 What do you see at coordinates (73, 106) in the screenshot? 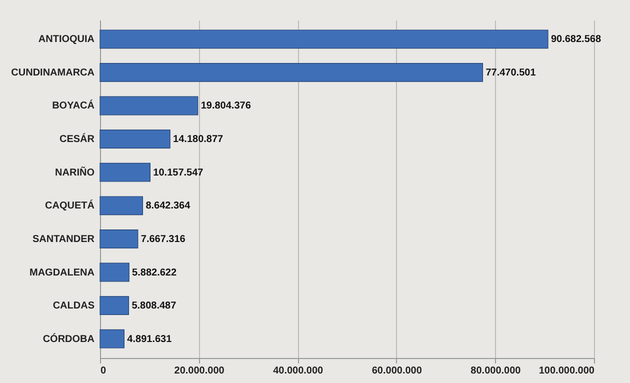
I see `y-tick-label: BOYACÁ` at bounding box center [73, 106].